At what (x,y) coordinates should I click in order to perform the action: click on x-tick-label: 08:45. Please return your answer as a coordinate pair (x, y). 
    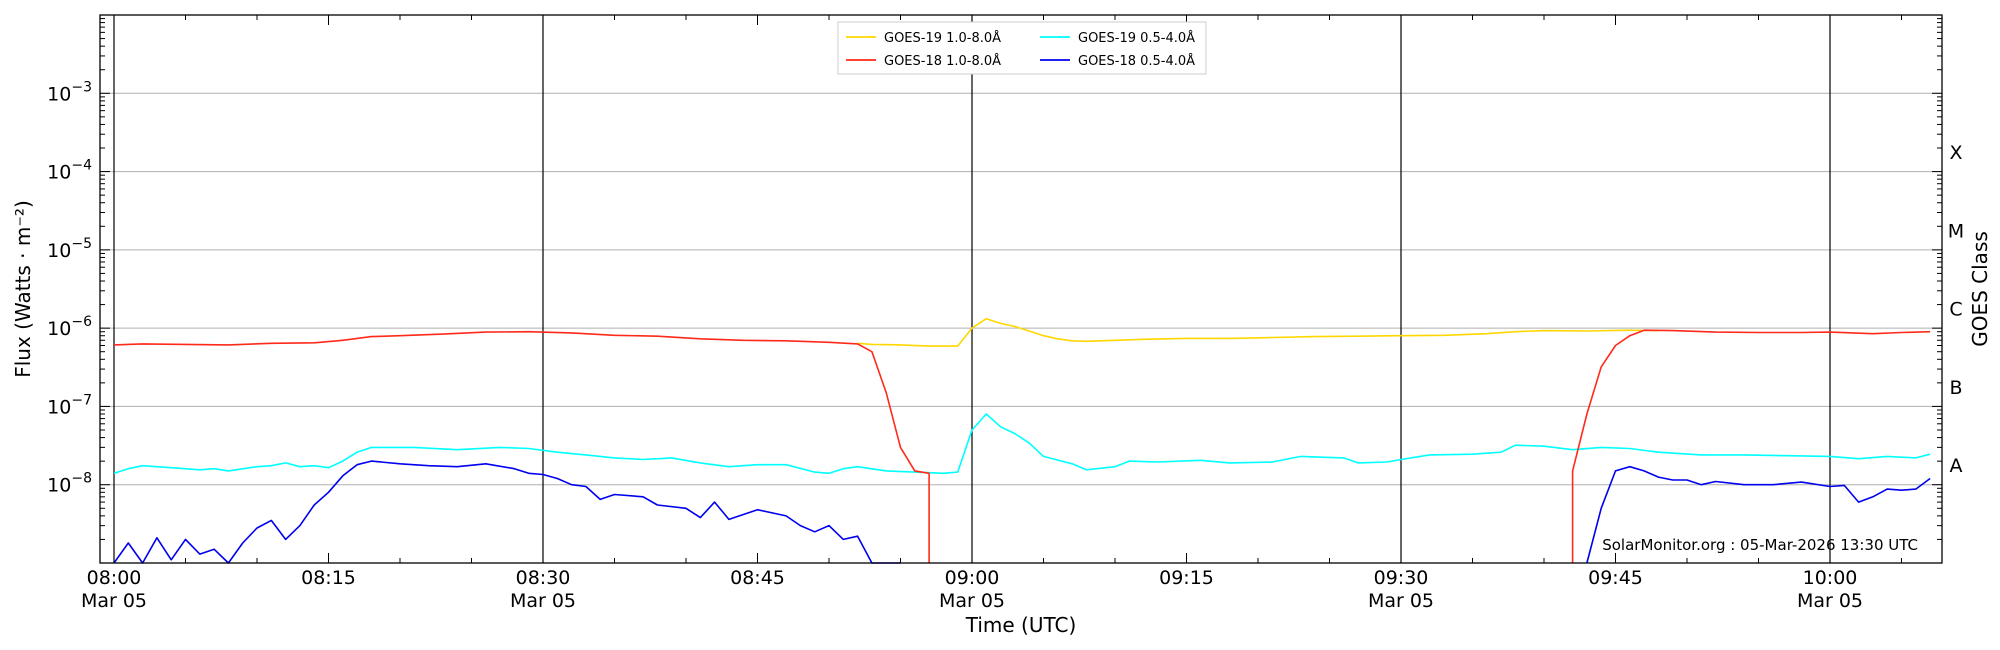
    Looking at the image, I should click on (757, 578).